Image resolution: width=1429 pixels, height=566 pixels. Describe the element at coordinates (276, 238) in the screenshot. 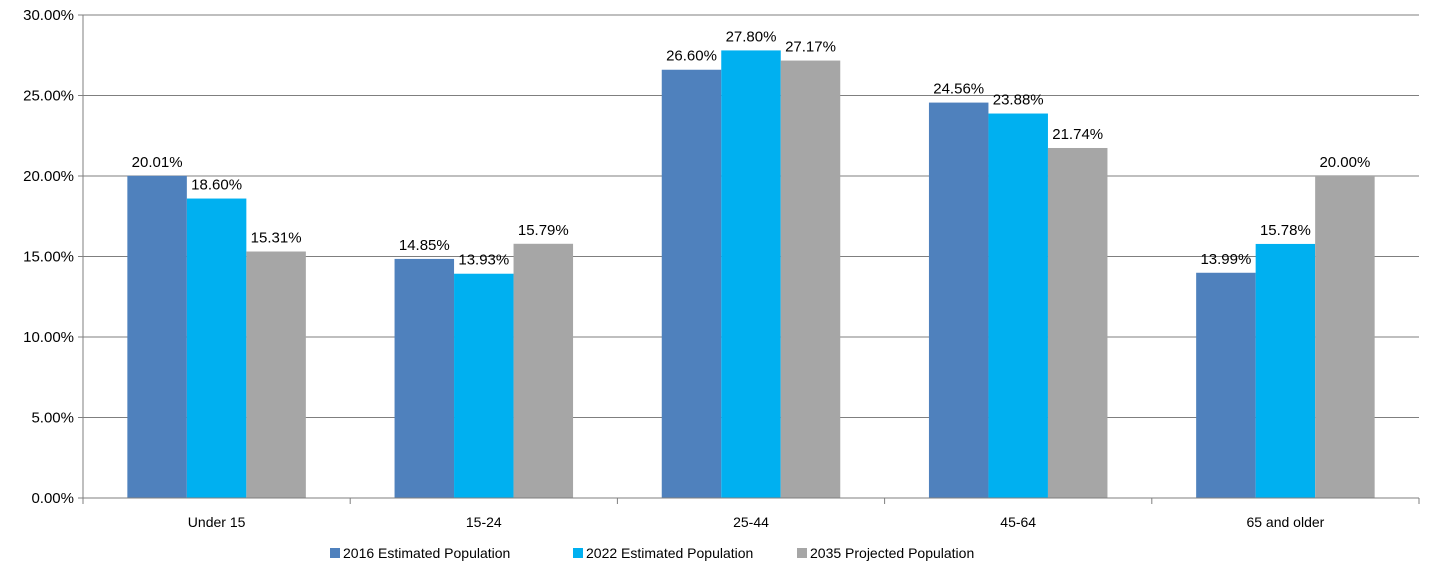

I see `data-label: 15.31%` at that location.